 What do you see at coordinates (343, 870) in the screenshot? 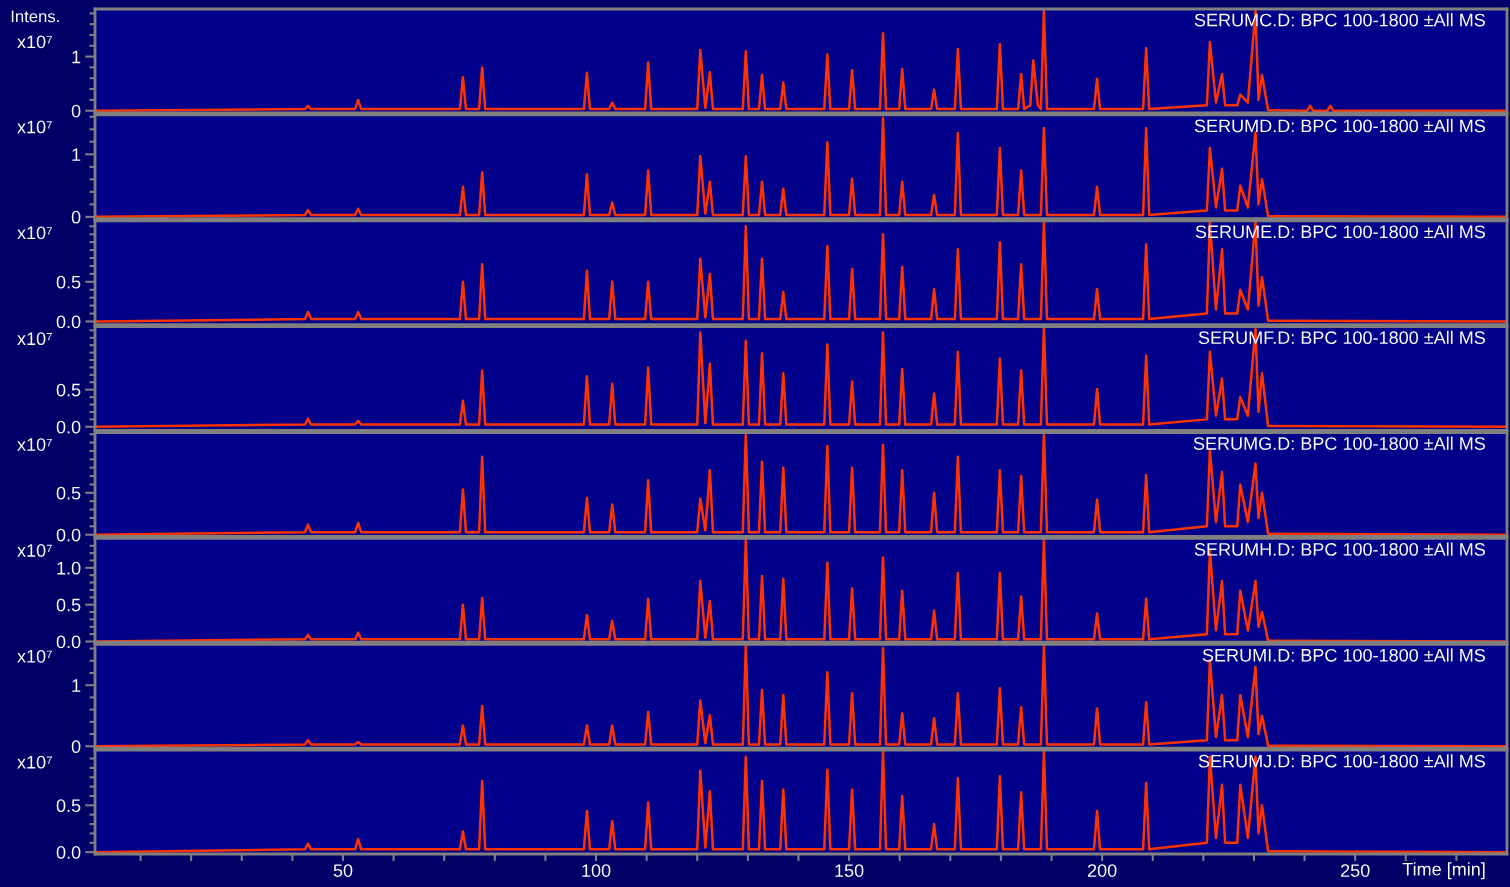
I see `x-tick-label: 50` at bounding box center [343, 870].